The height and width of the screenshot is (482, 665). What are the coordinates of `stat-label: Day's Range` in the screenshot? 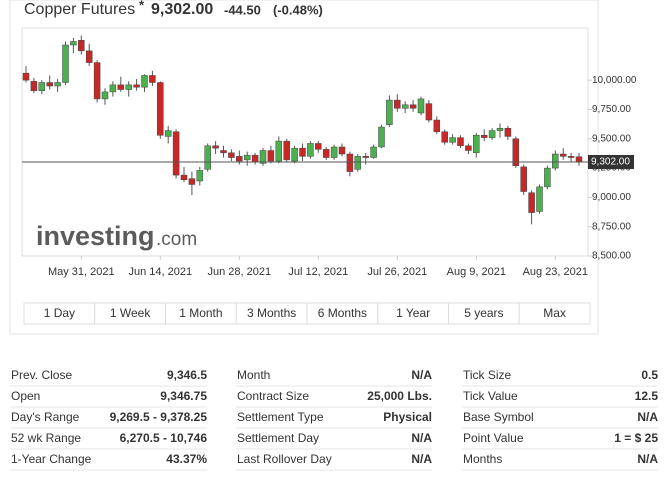 It's located at (45, 417).